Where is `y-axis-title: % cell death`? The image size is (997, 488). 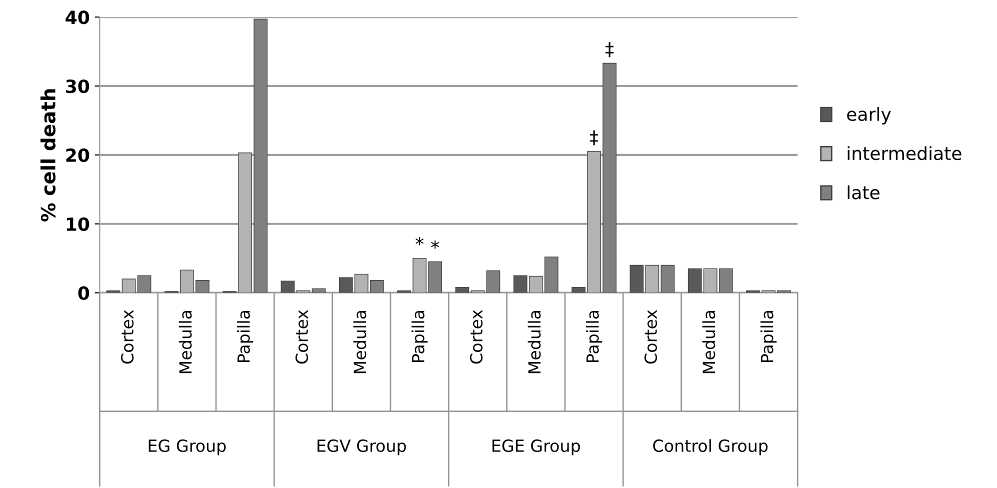 y-axis-title: % cell death is located at coordinates (48, 155).